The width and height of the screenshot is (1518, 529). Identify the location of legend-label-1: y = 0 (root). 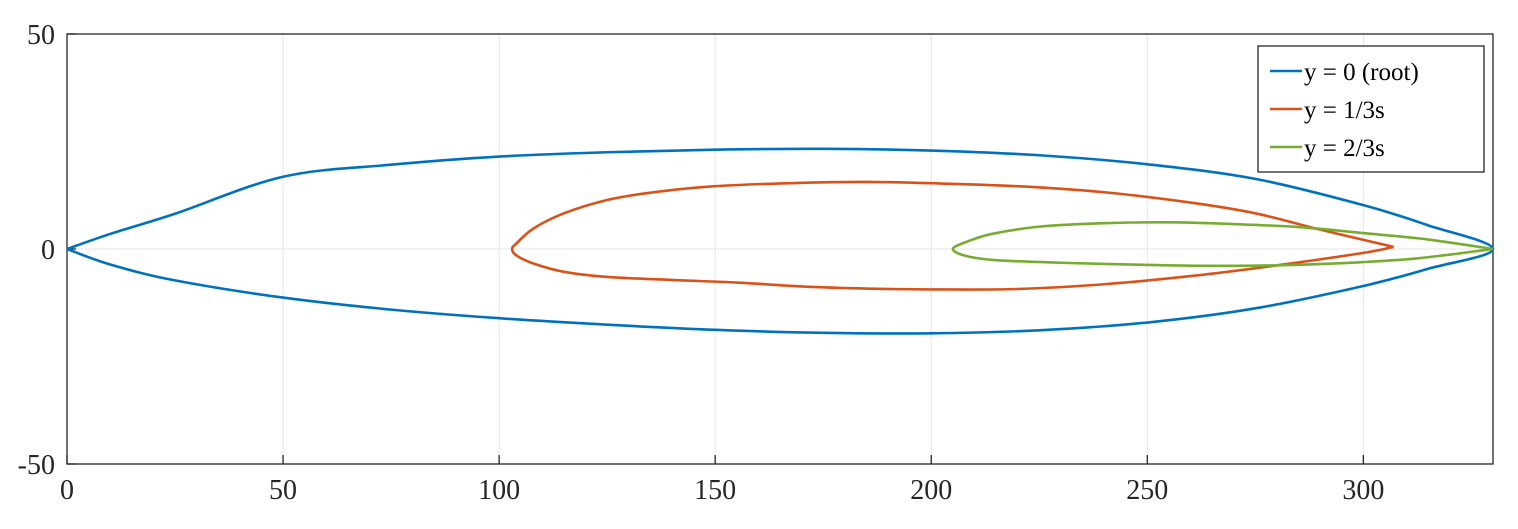
(1361, 72).